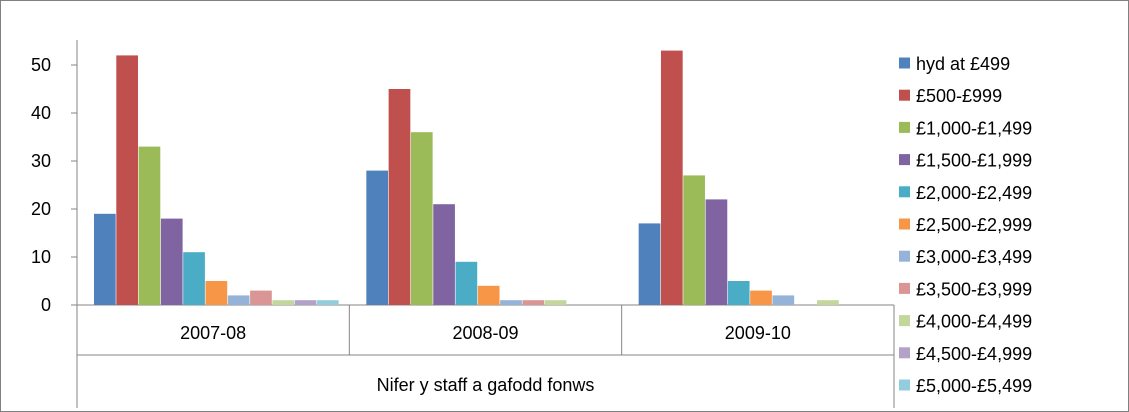 This screenshot has width=1129, height=412. I want to click on legend-label: £1,000-£1,499, so click(974, 128).